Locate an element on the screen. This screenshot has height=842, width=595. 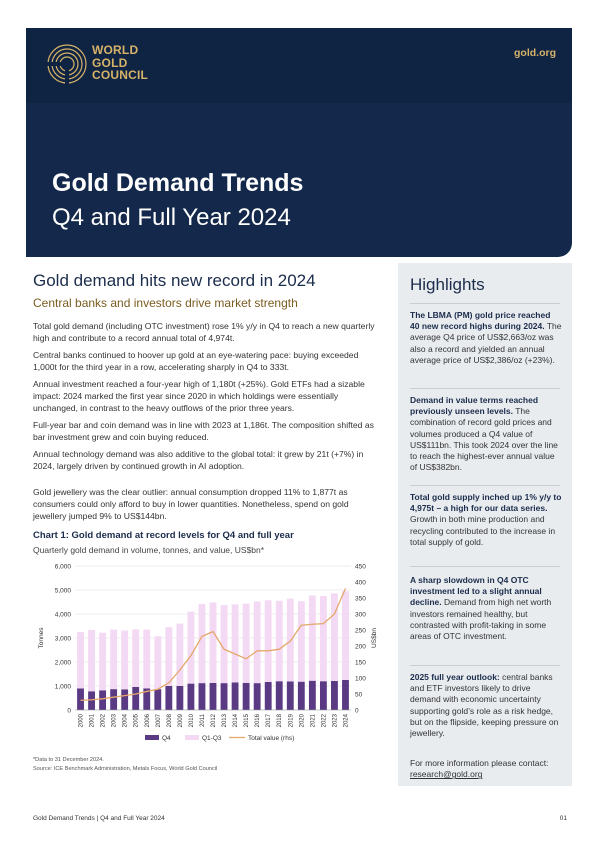
highlight-5-bold: 2025 full year outlook: is located at coordinates (455, 677).